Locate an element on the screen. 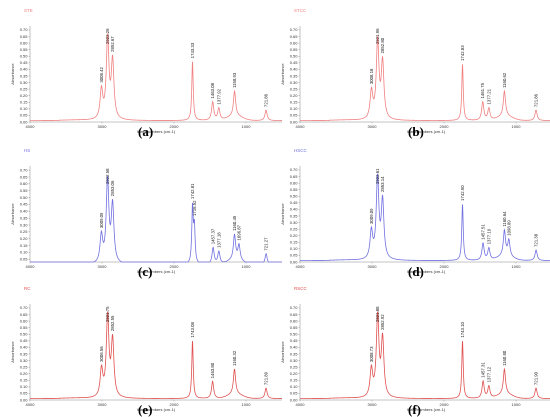  panel-letter: (d) is located at coordinates (416, 271).